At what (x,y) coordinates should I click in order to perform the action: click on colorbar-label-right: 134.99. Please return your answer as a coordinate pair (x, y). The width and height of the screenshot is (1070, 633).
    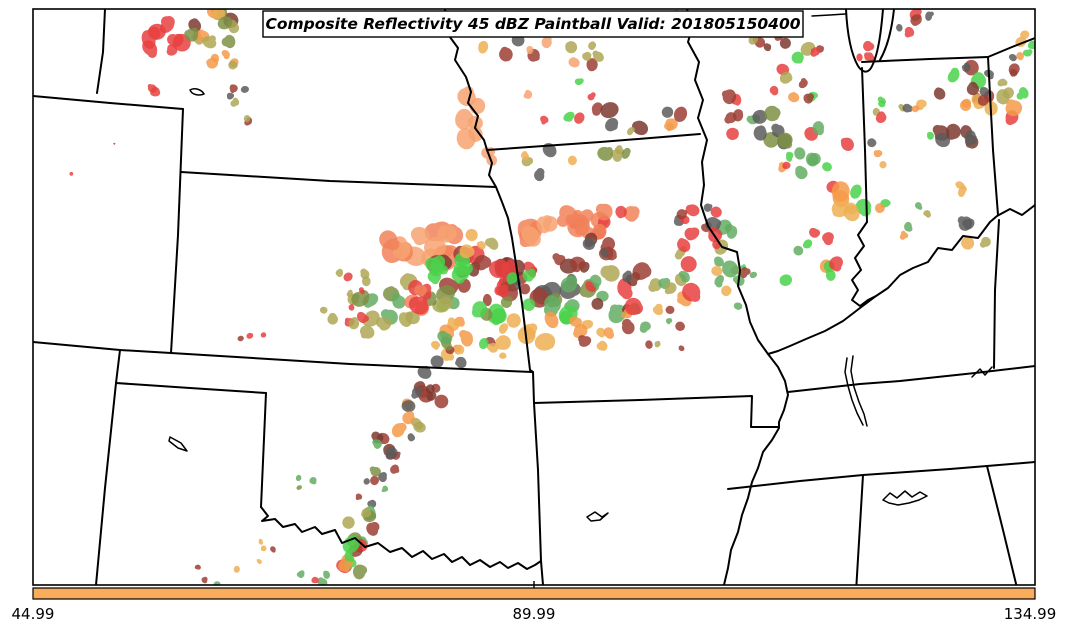
    Looking at the image, I should click on (1030, 614).